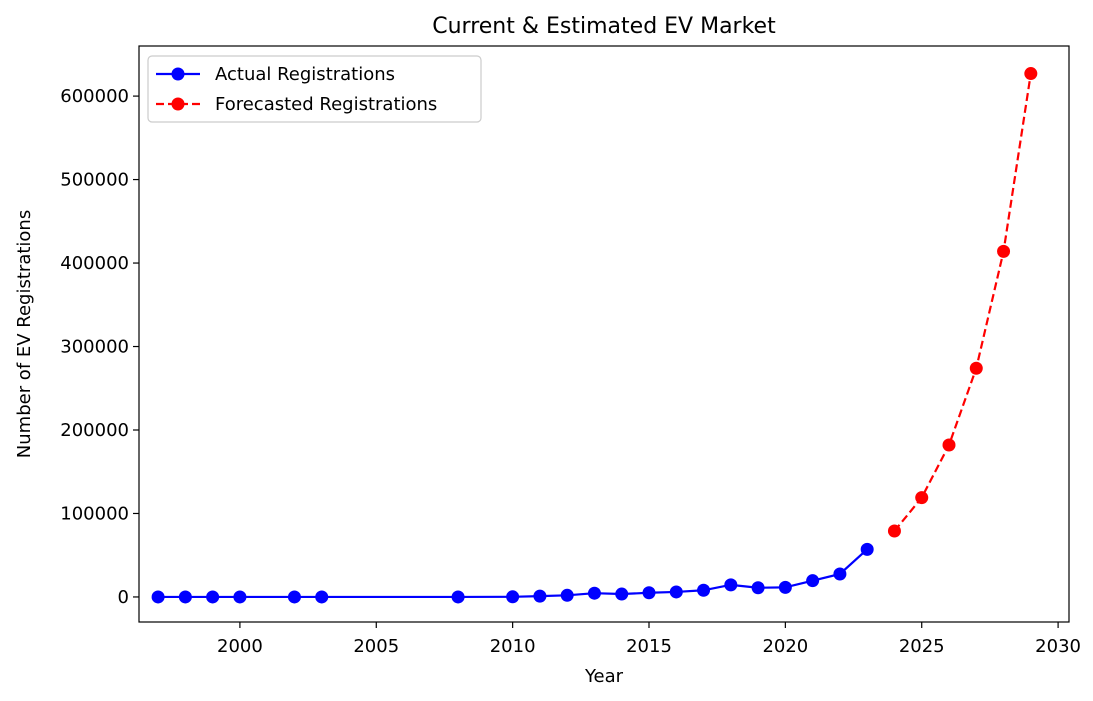  What do you see at coordinates (326, 104) in the screenshot?
I see `legend-label: Forecasted Registrations` at bounding box center [326, 104].